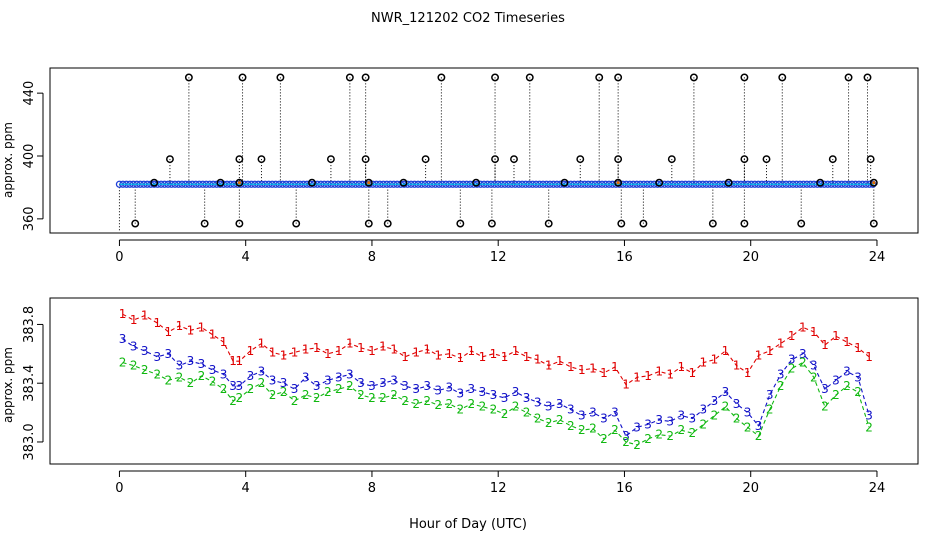 The height and width of the screenshot is (540, 936). Describe the element at coordinates (29, 441) in the screenshot. I see `bottom-y-tick-label: 383.0` at that location.